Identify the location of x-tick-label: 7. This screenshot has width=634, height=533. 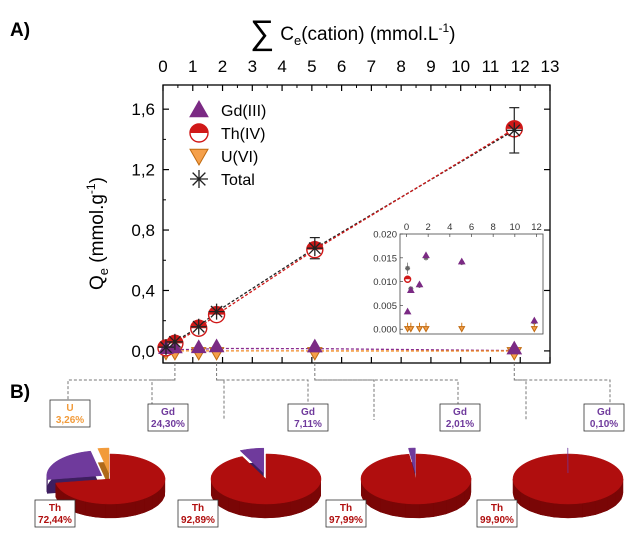
(371, 66).